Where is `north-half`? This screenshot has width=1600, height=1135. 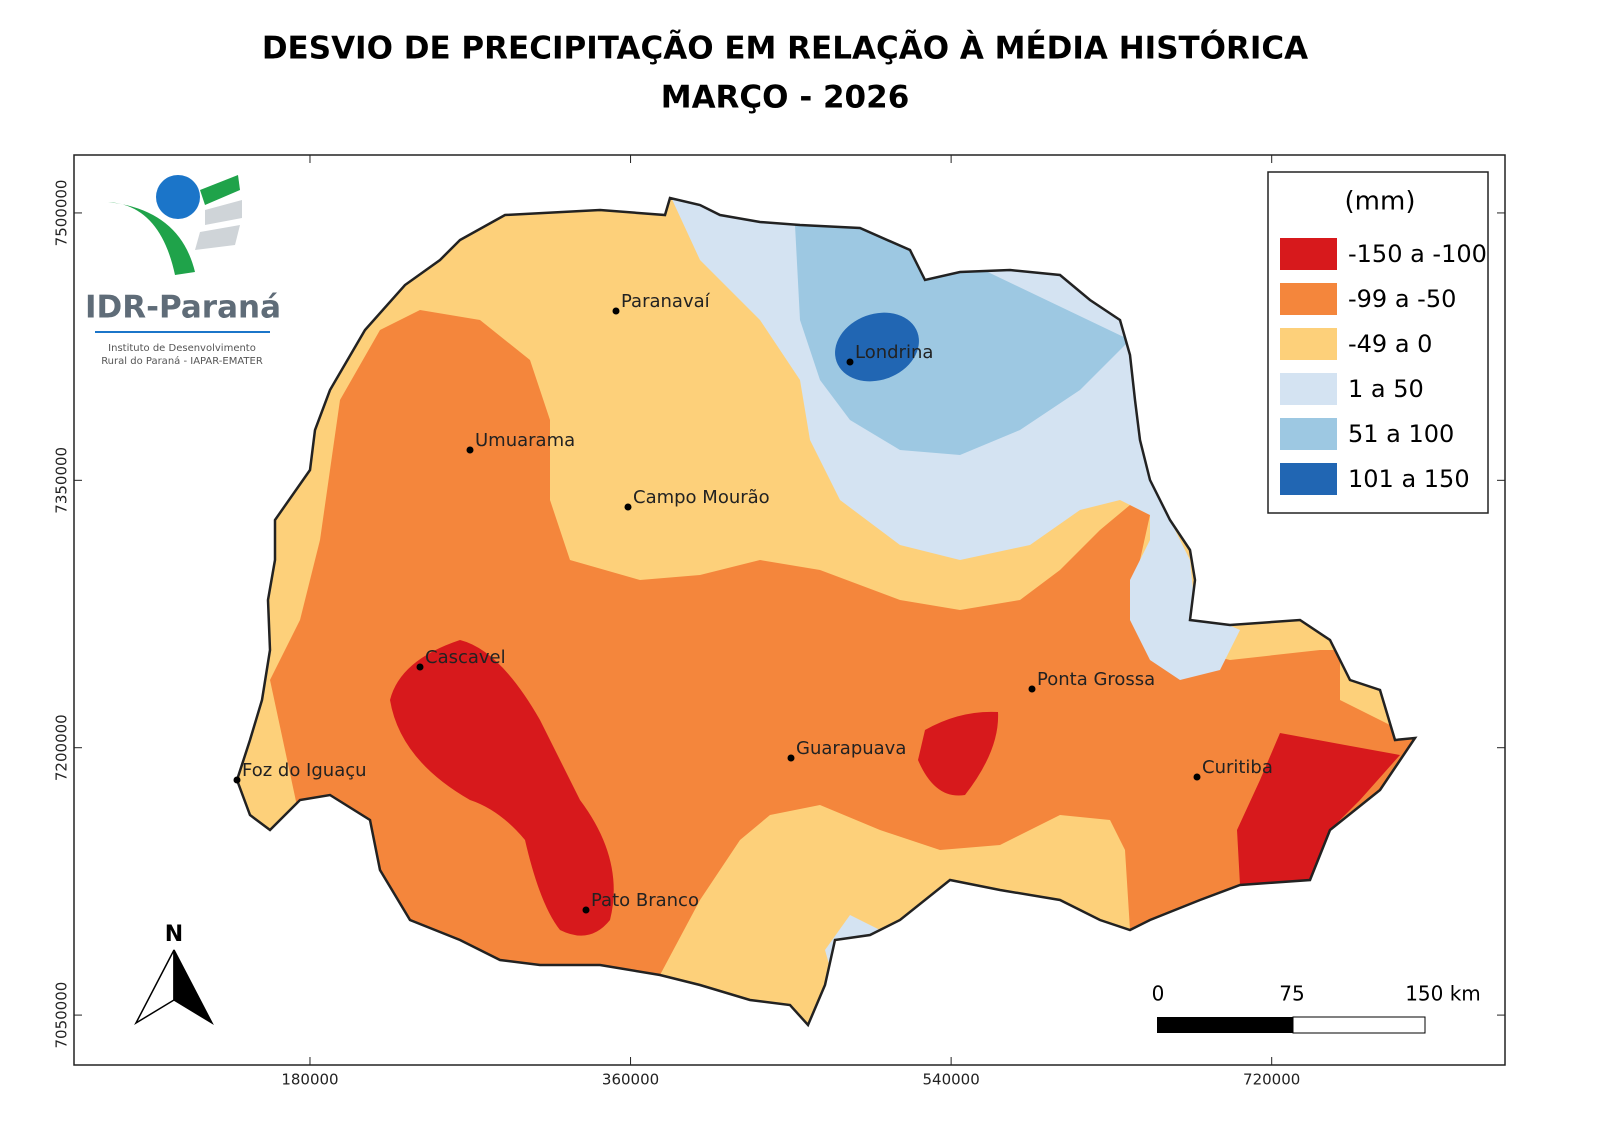 north-half is located at coordinates (193, 987).